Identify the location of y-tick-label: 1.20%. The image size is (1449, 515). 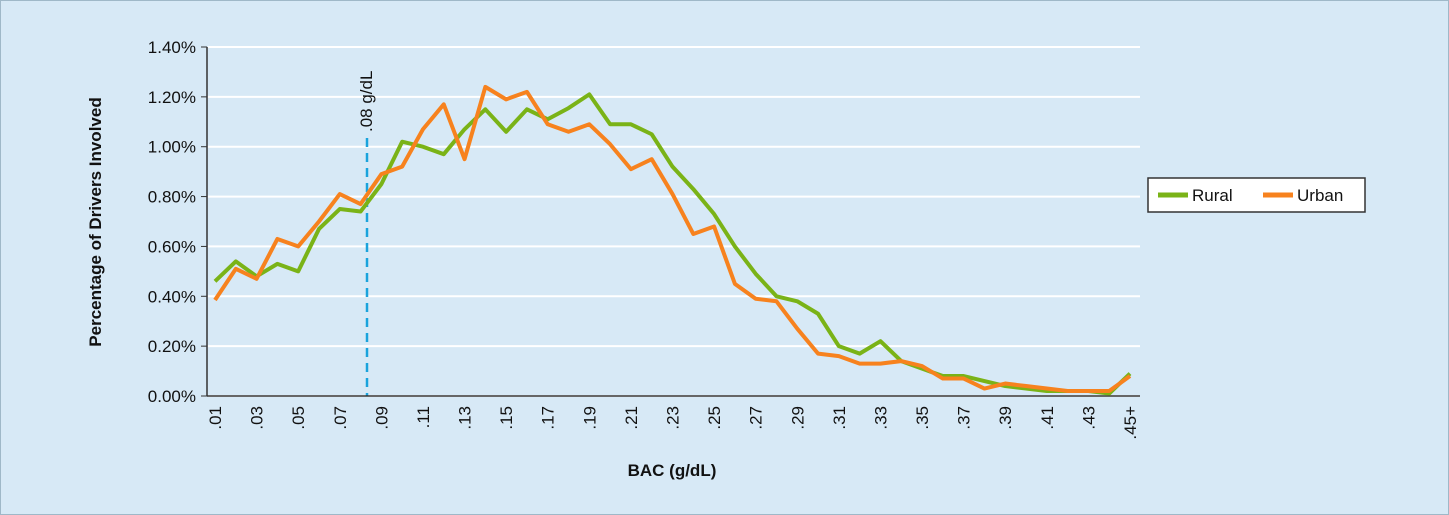
(172, 97).